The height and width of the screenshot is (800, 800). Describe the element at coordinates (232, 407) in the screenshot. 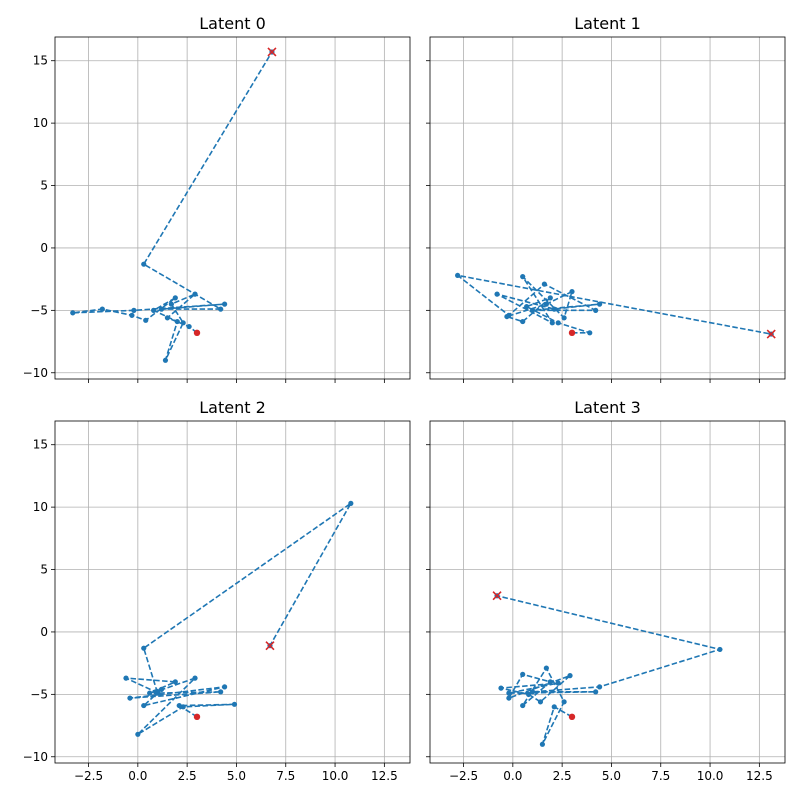

I see `panel-title: Latent 2` at that location.